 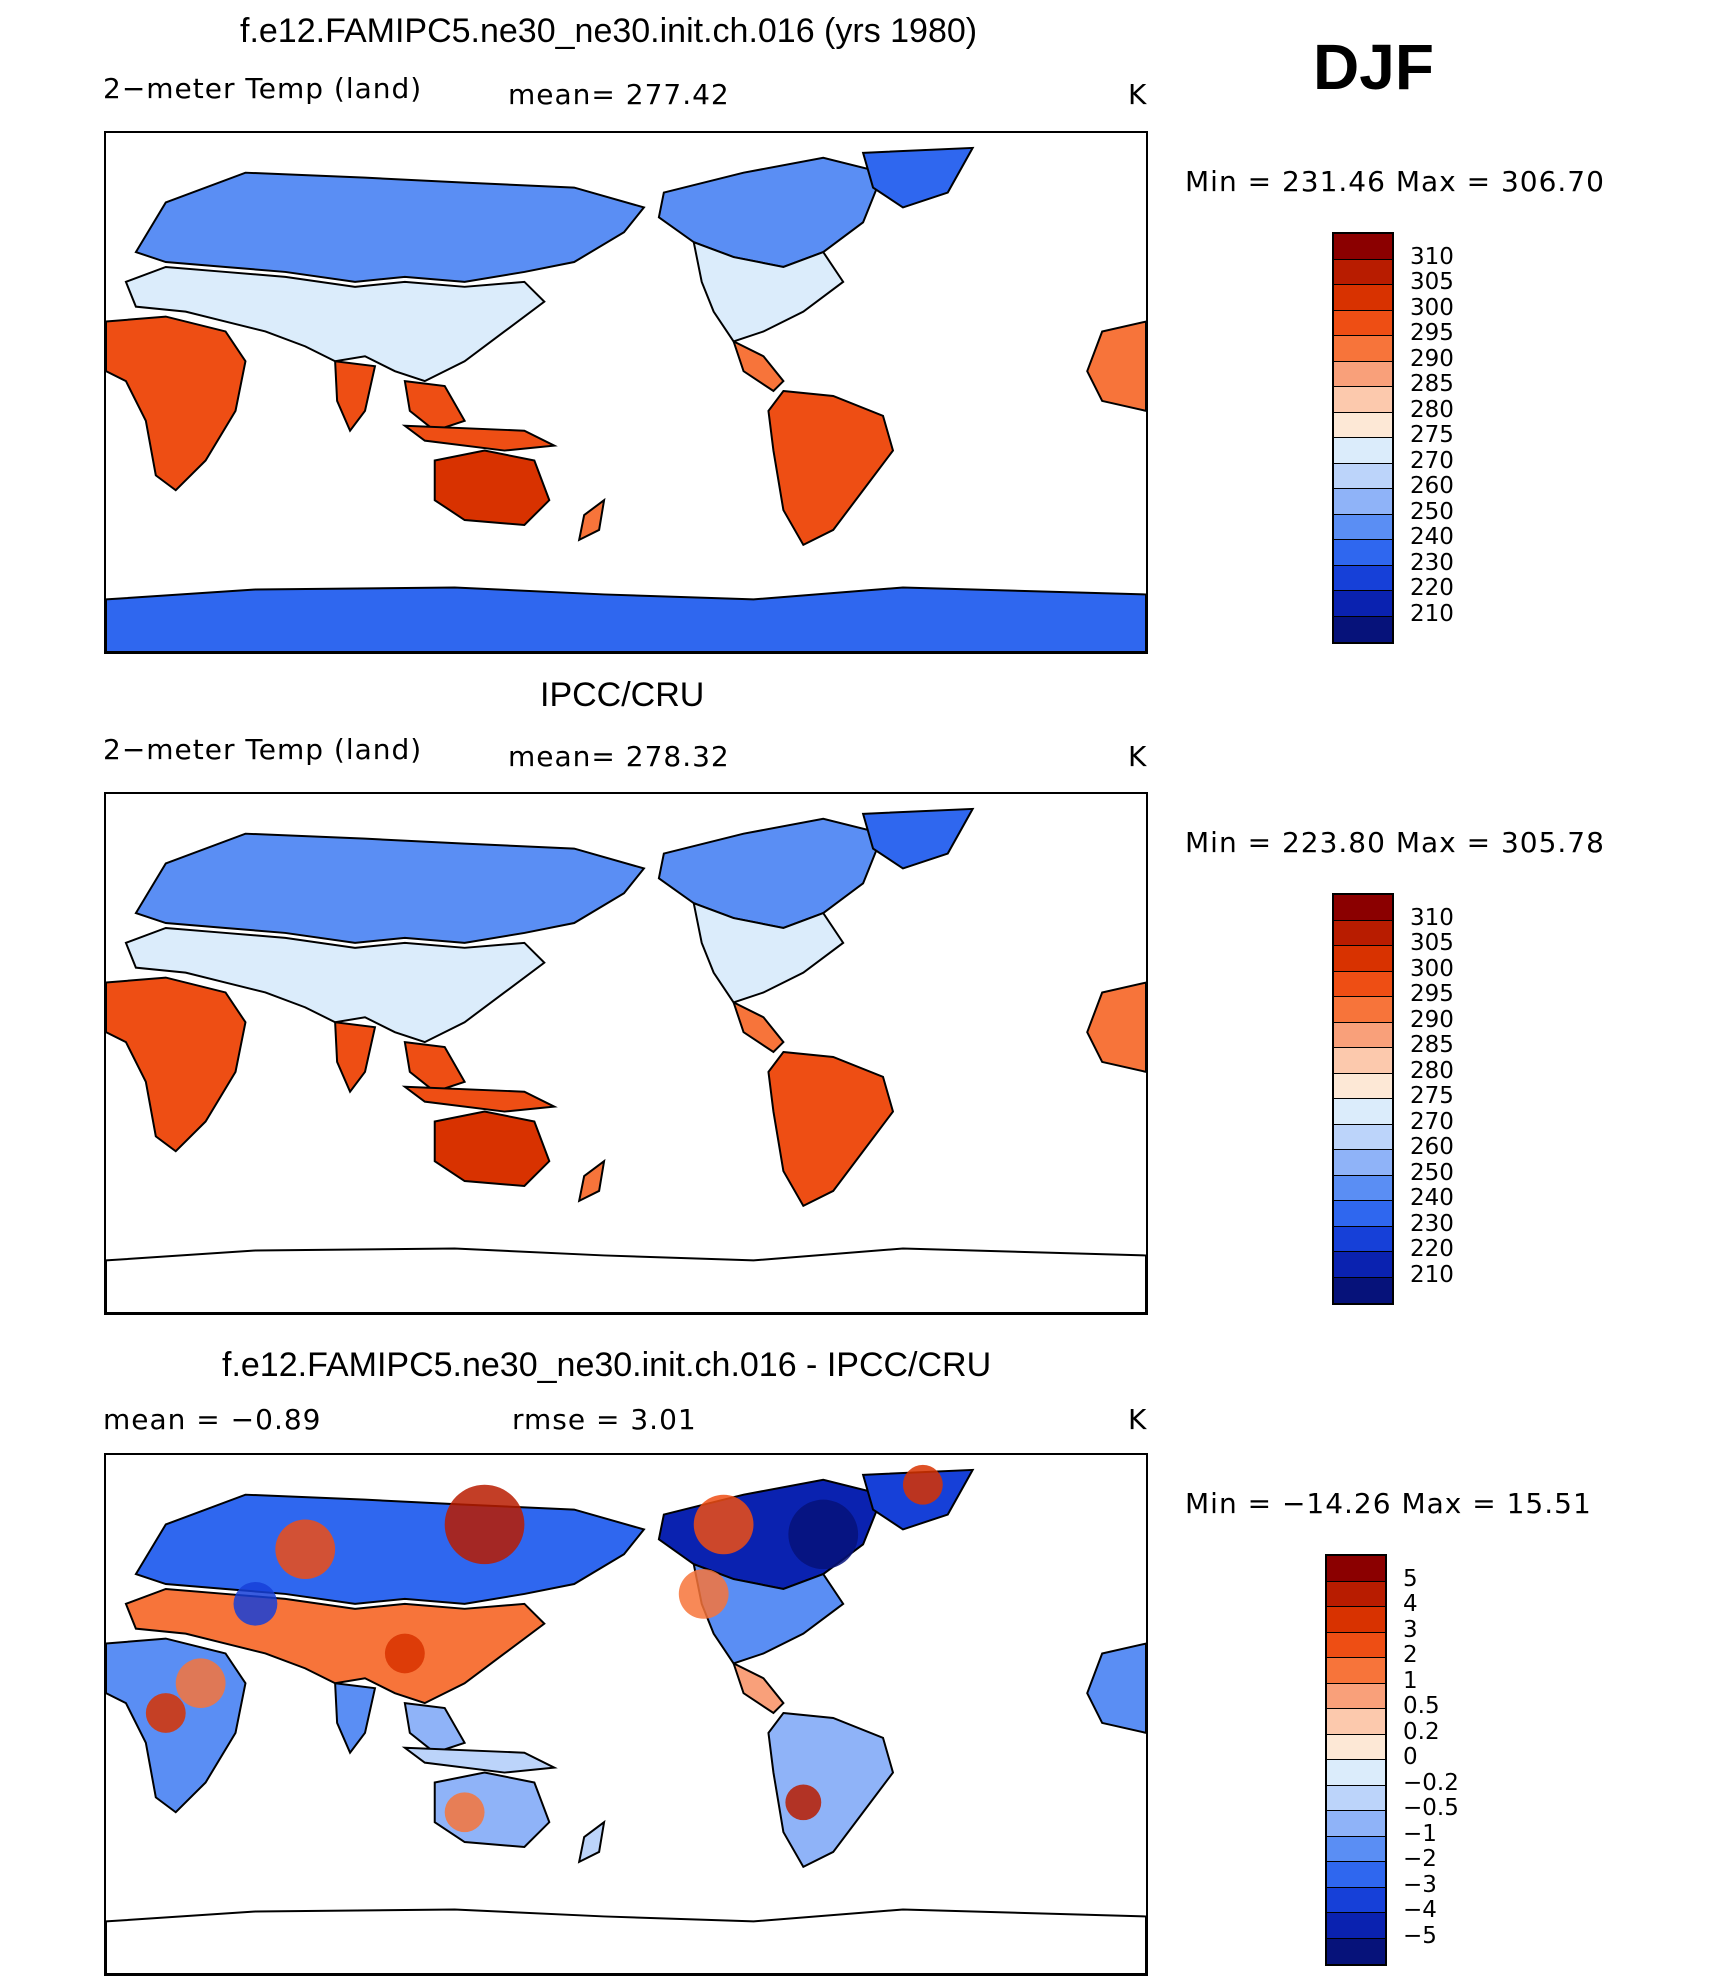 I want to click on colorbar-tick-label: −1, so click(x=1420, y=1833).